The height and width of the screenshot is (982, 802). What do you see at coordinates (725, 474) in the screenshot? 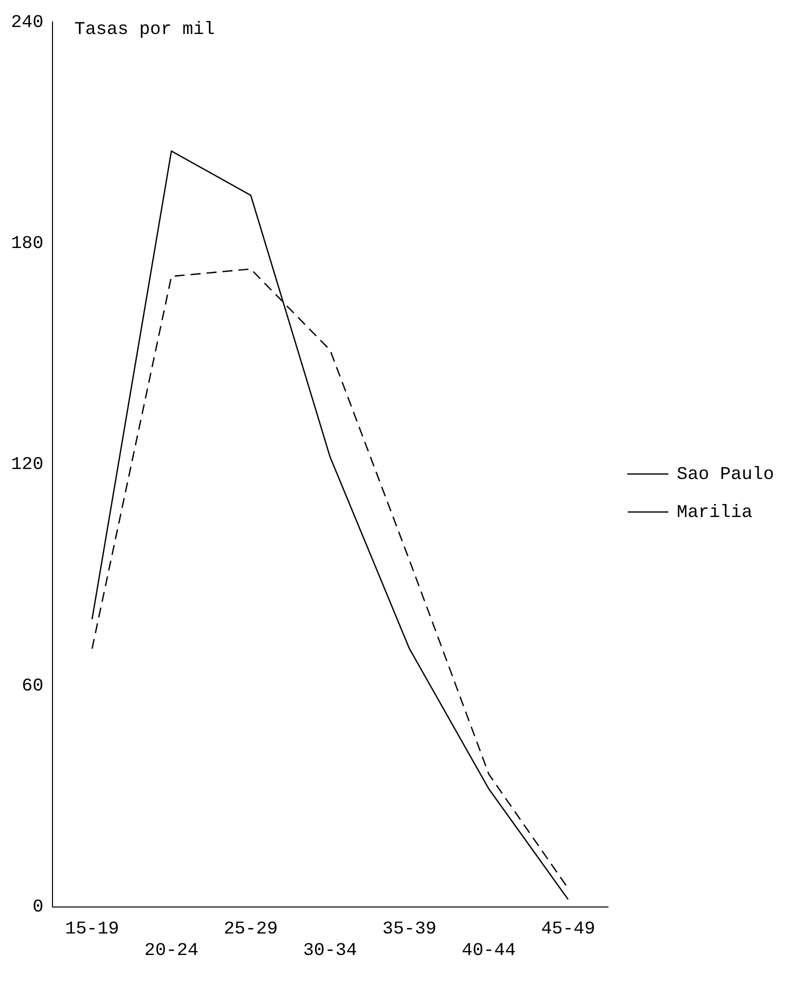
I see `legend-label: Sao Paulo` at bounding box center [725, 474].